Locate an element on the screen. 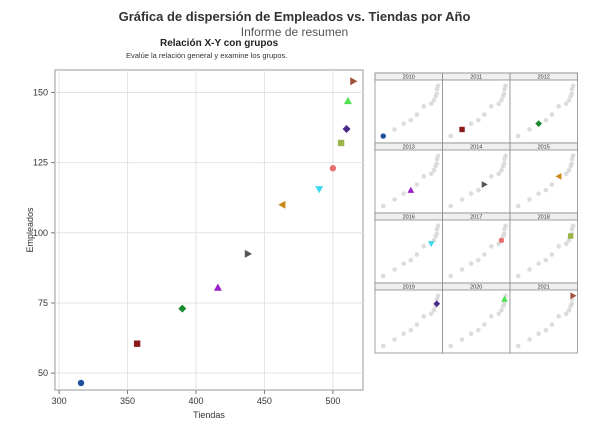 The width and height of the screenshot is (589, 442). facet-label: 2017 is located at coordinates (476, 218).